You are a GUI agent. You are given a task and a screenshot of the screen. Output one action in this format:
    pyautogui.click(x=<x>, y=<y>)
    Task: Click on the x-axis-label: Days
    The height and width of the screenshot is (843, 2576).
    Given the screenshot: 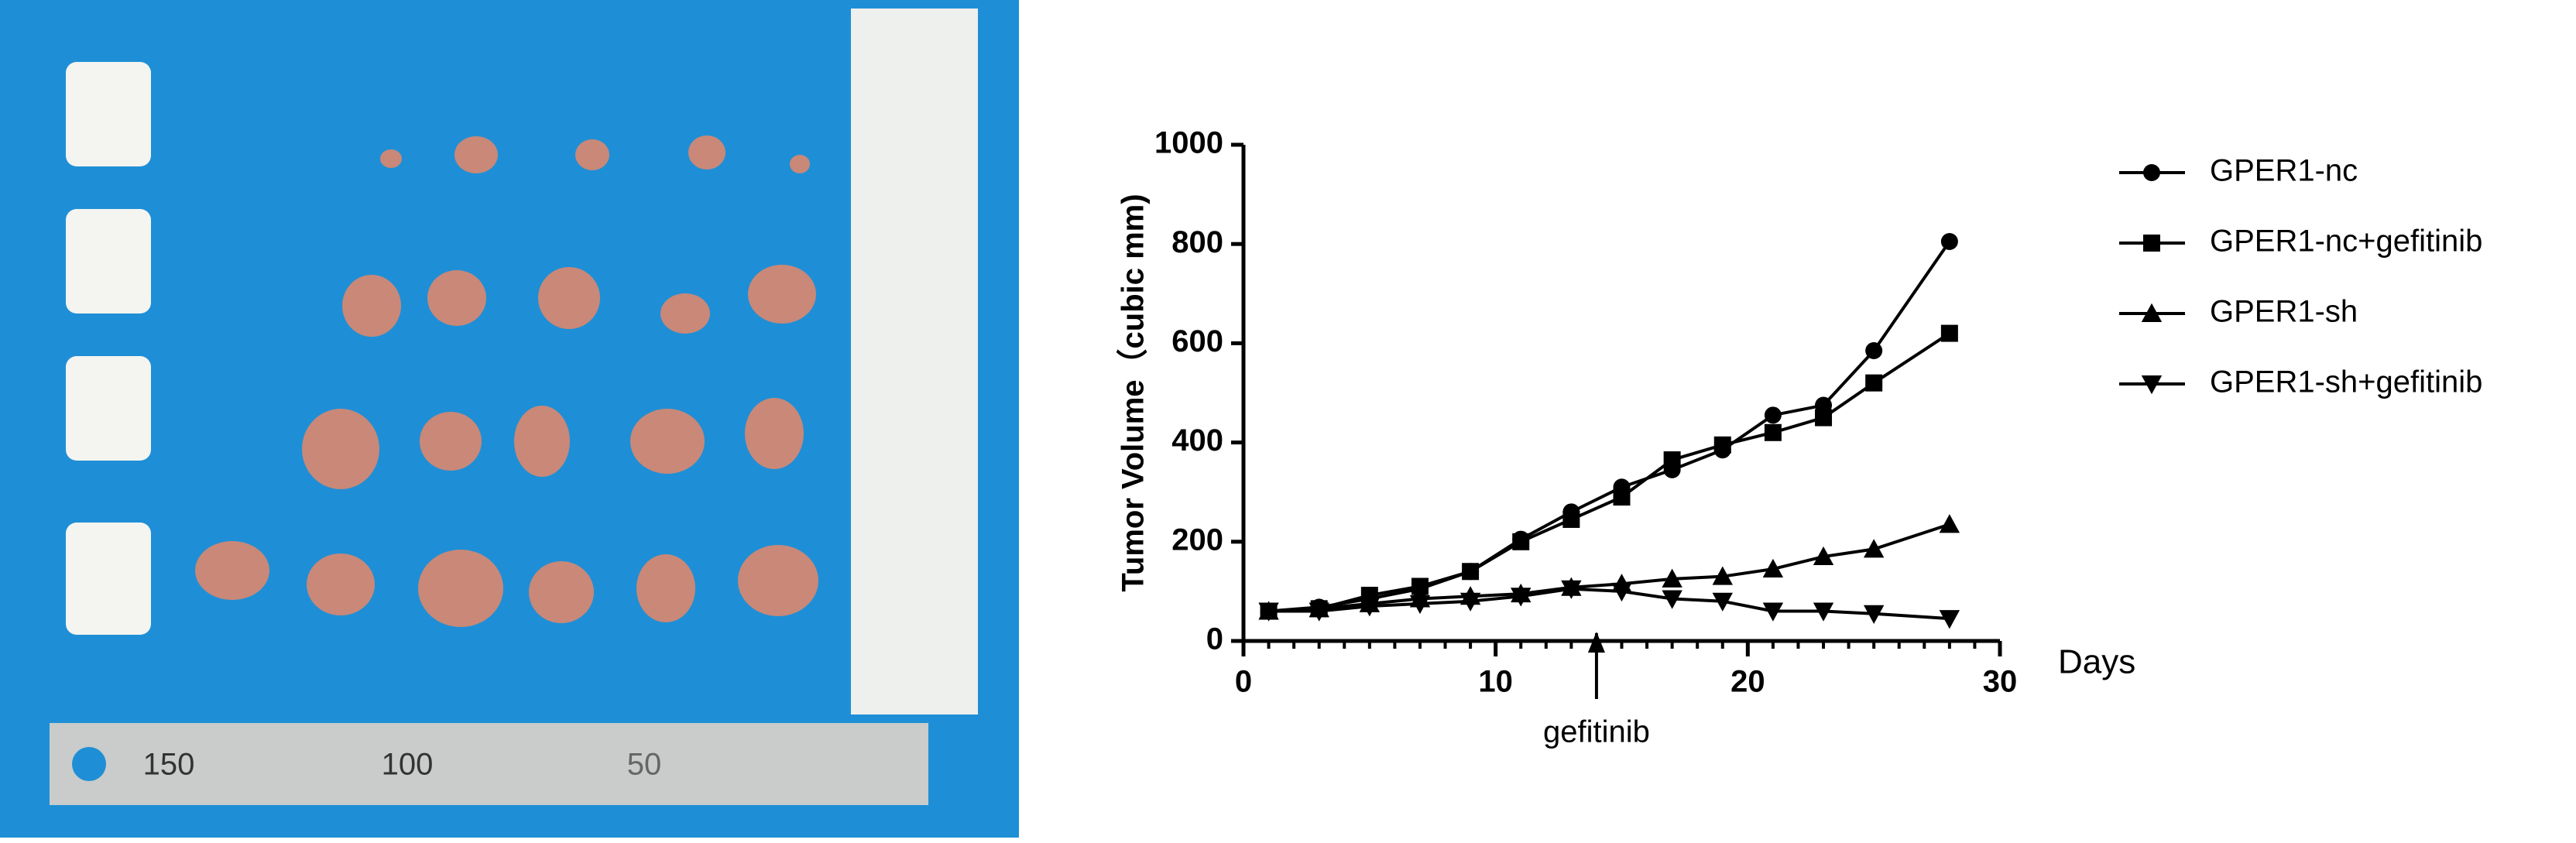 What is the action you would take?
    pyautogui.click(x=2096, y=662)
    